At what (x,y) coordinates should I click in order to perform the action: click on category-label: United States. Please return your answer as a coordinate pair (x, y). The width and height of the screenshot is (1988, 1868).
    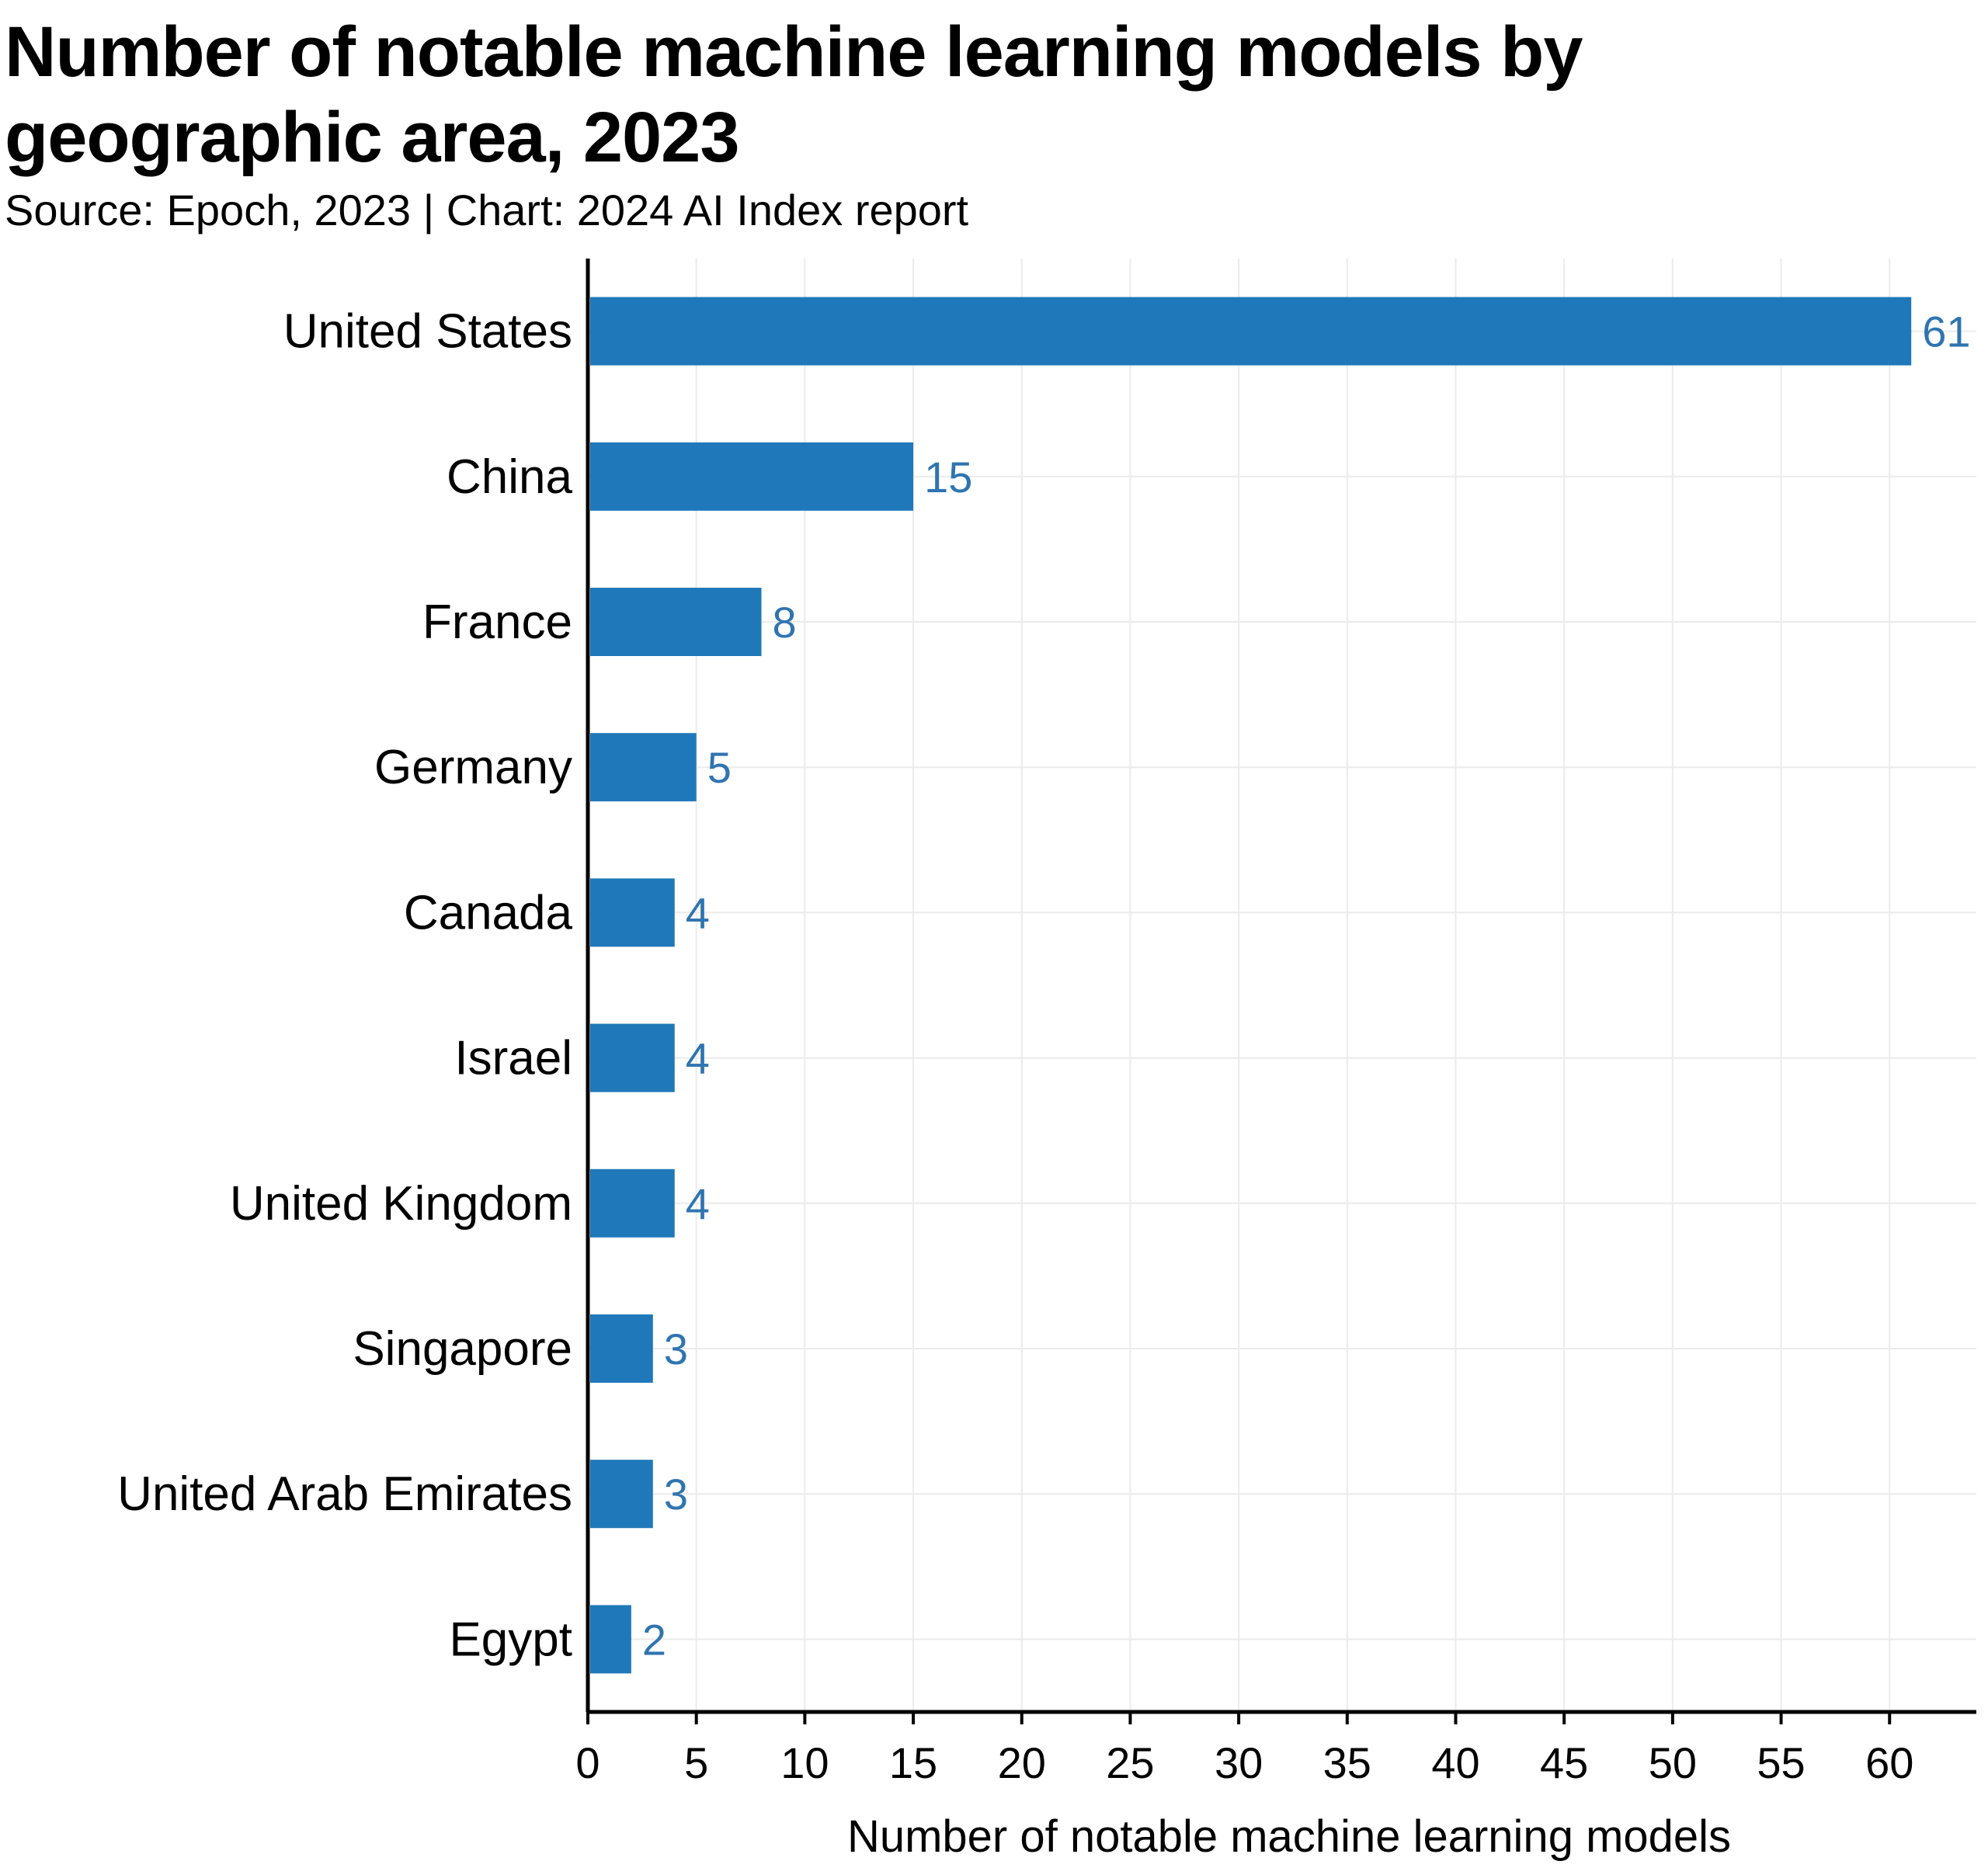
    Looking at the image, I should click on (427, 332).